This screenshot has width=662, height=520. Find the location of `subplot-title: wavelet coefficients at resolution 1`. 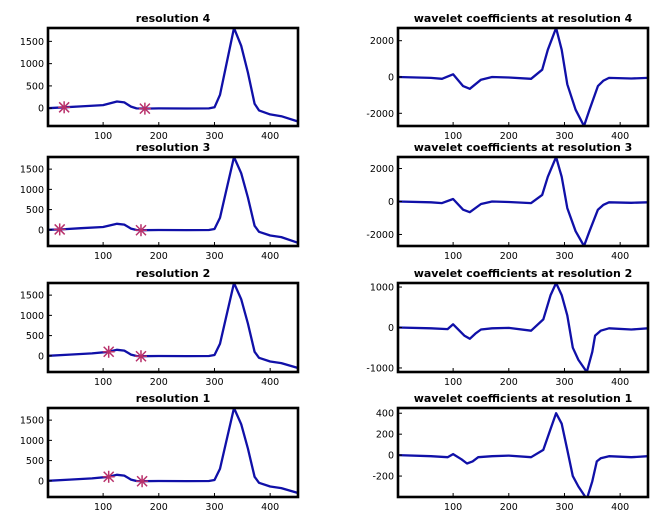

subplot-title: wavelet coefficients at resolution 1 is located at coordinates (523, 398).